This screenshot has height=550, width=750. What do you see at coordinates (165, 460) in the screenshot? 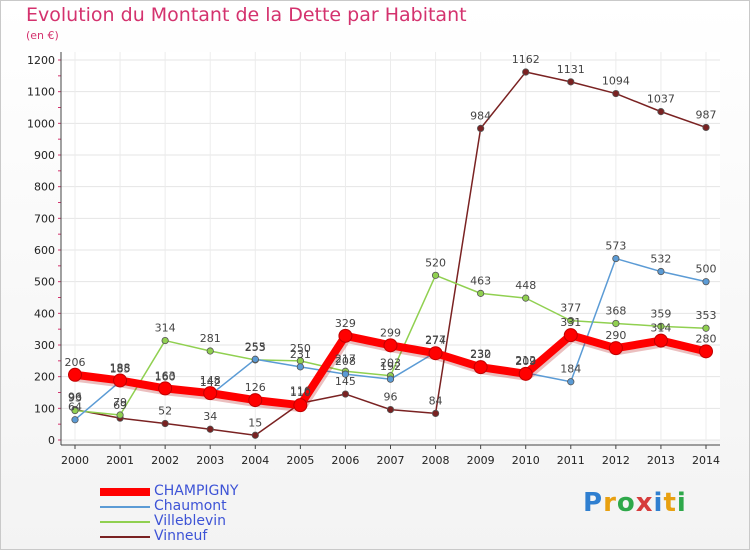
I see `x-tick-label: 2002` at bounding box center [165, 460].